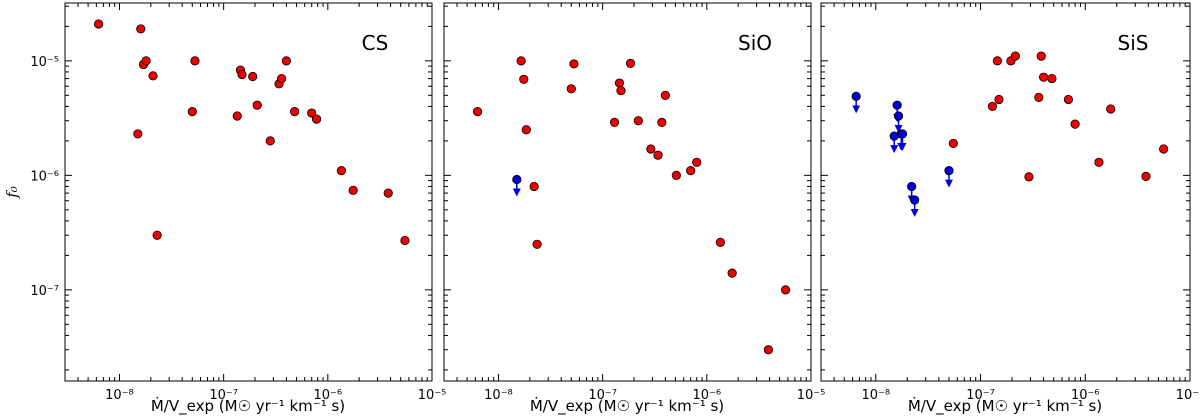 Image resolution: width=1200 pixels, height=418 pixels. I want to click on panel-title: SiO, so click(755, 43).